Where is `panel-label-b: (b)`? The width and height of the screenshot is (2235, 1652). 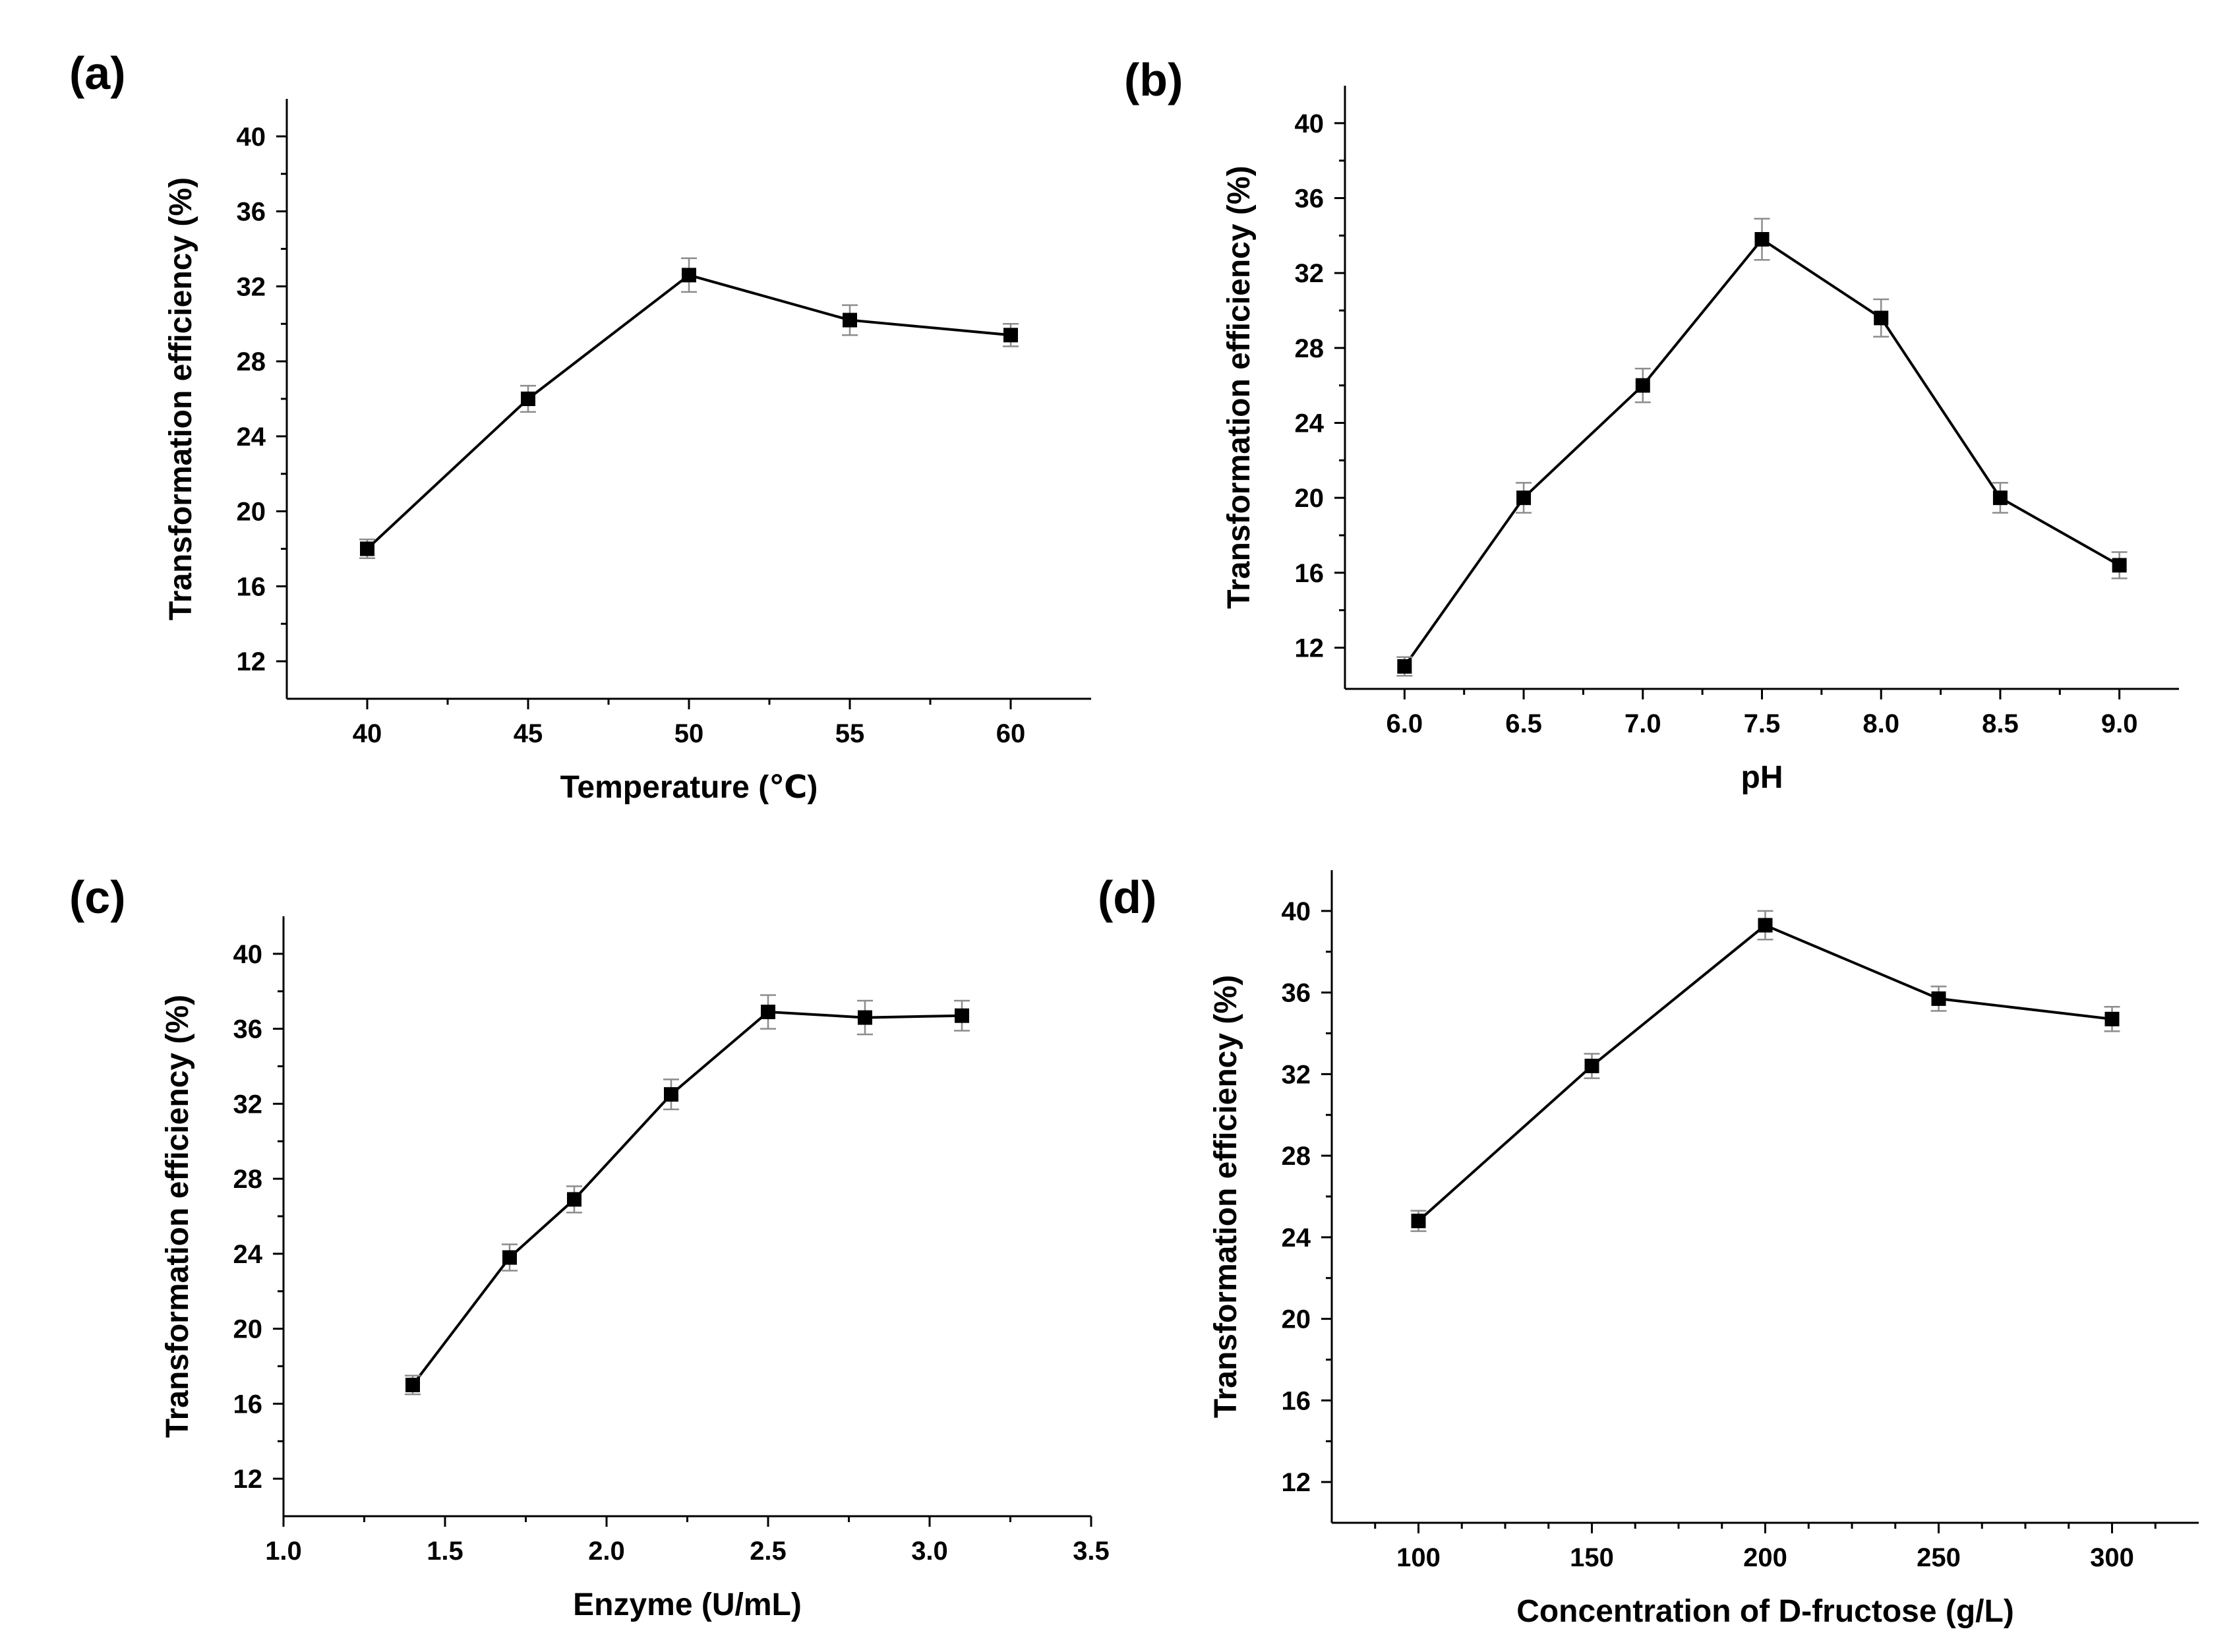
panel-label-b: (b) is located at coordinates (1154, 79).